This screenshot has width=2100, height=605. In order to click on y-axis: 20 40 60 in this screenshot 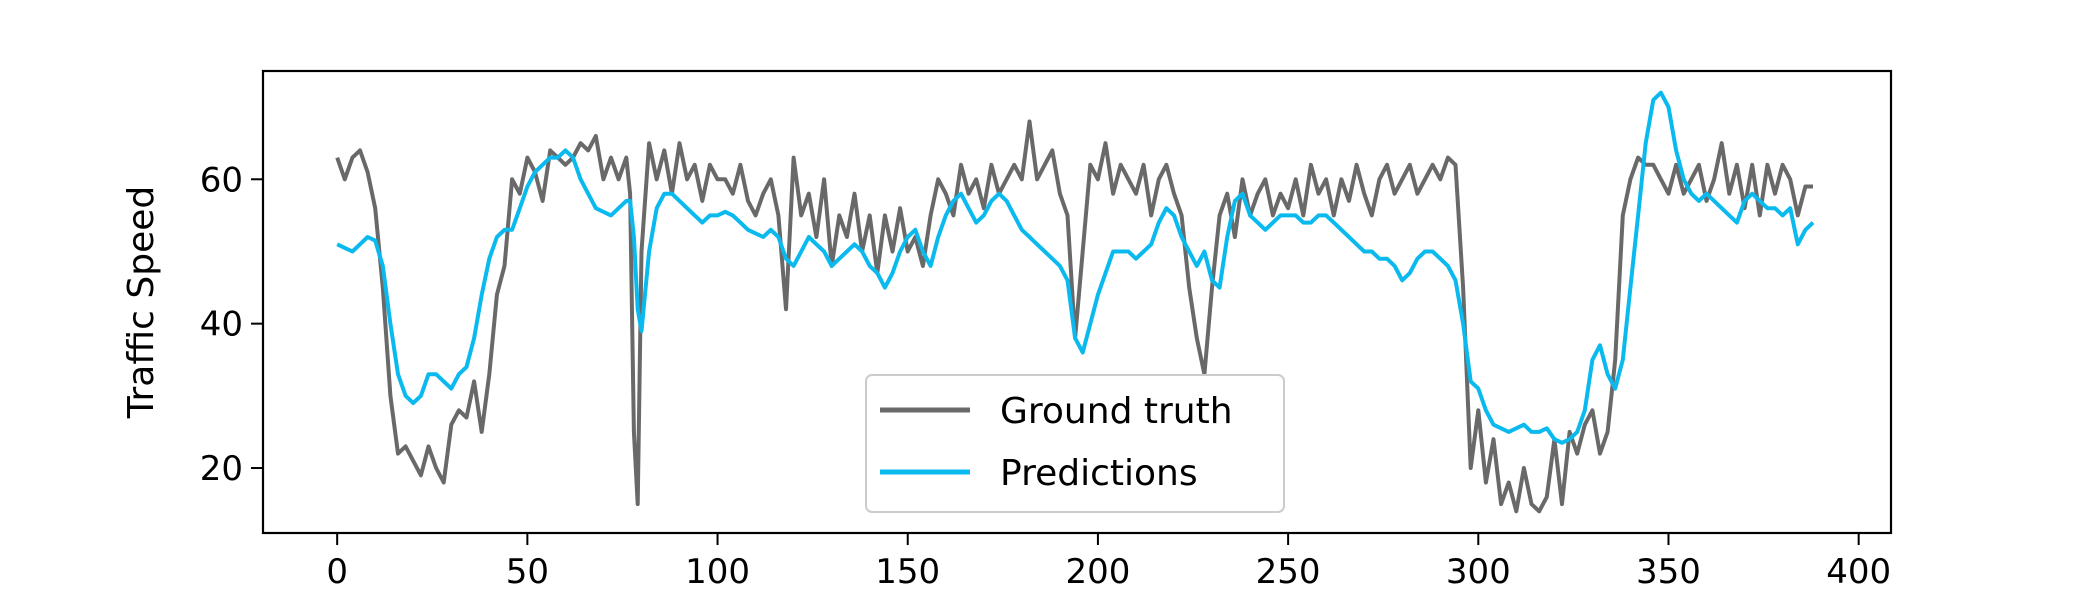, I will do `click(231, 324)`.